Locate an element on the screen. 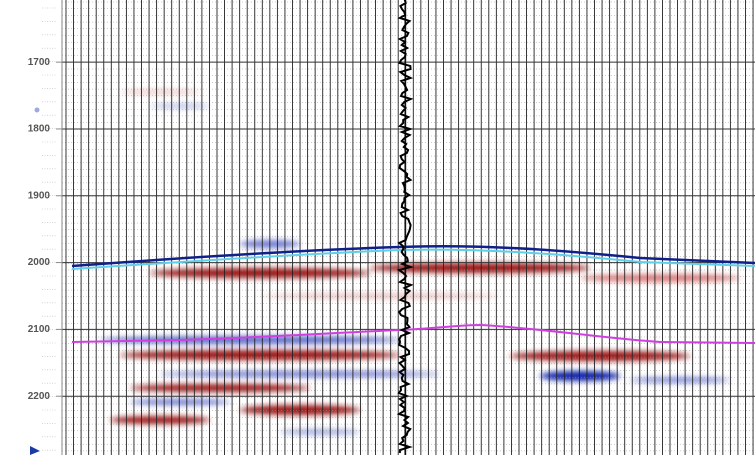 This screenshot has width=755, height=455. y-tick-label: 2200 is located at coordinates (39, 396).